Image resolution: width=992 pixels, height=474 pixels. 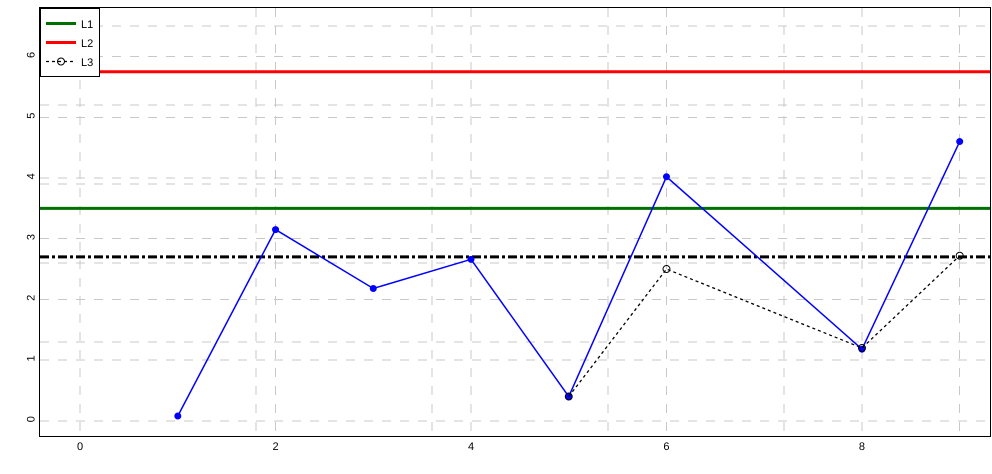 What do you see at coordinates (32, 115) in the screenshot?
I see `y-tick-label: 5` at bounding box center [32, 115].